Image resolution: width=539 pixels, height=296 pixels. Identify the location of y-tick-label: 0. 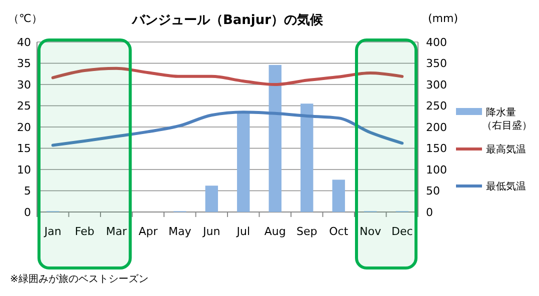
(27, 212).